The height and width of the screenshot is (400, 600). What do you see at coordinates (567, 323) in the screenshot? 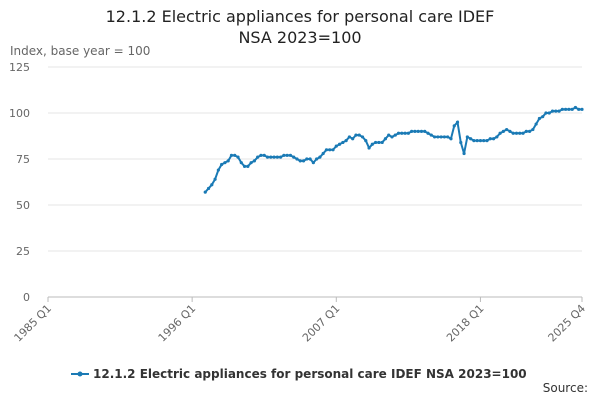
I see `x-tick-label: 2025 Q4` at bounding box center [567, 323].